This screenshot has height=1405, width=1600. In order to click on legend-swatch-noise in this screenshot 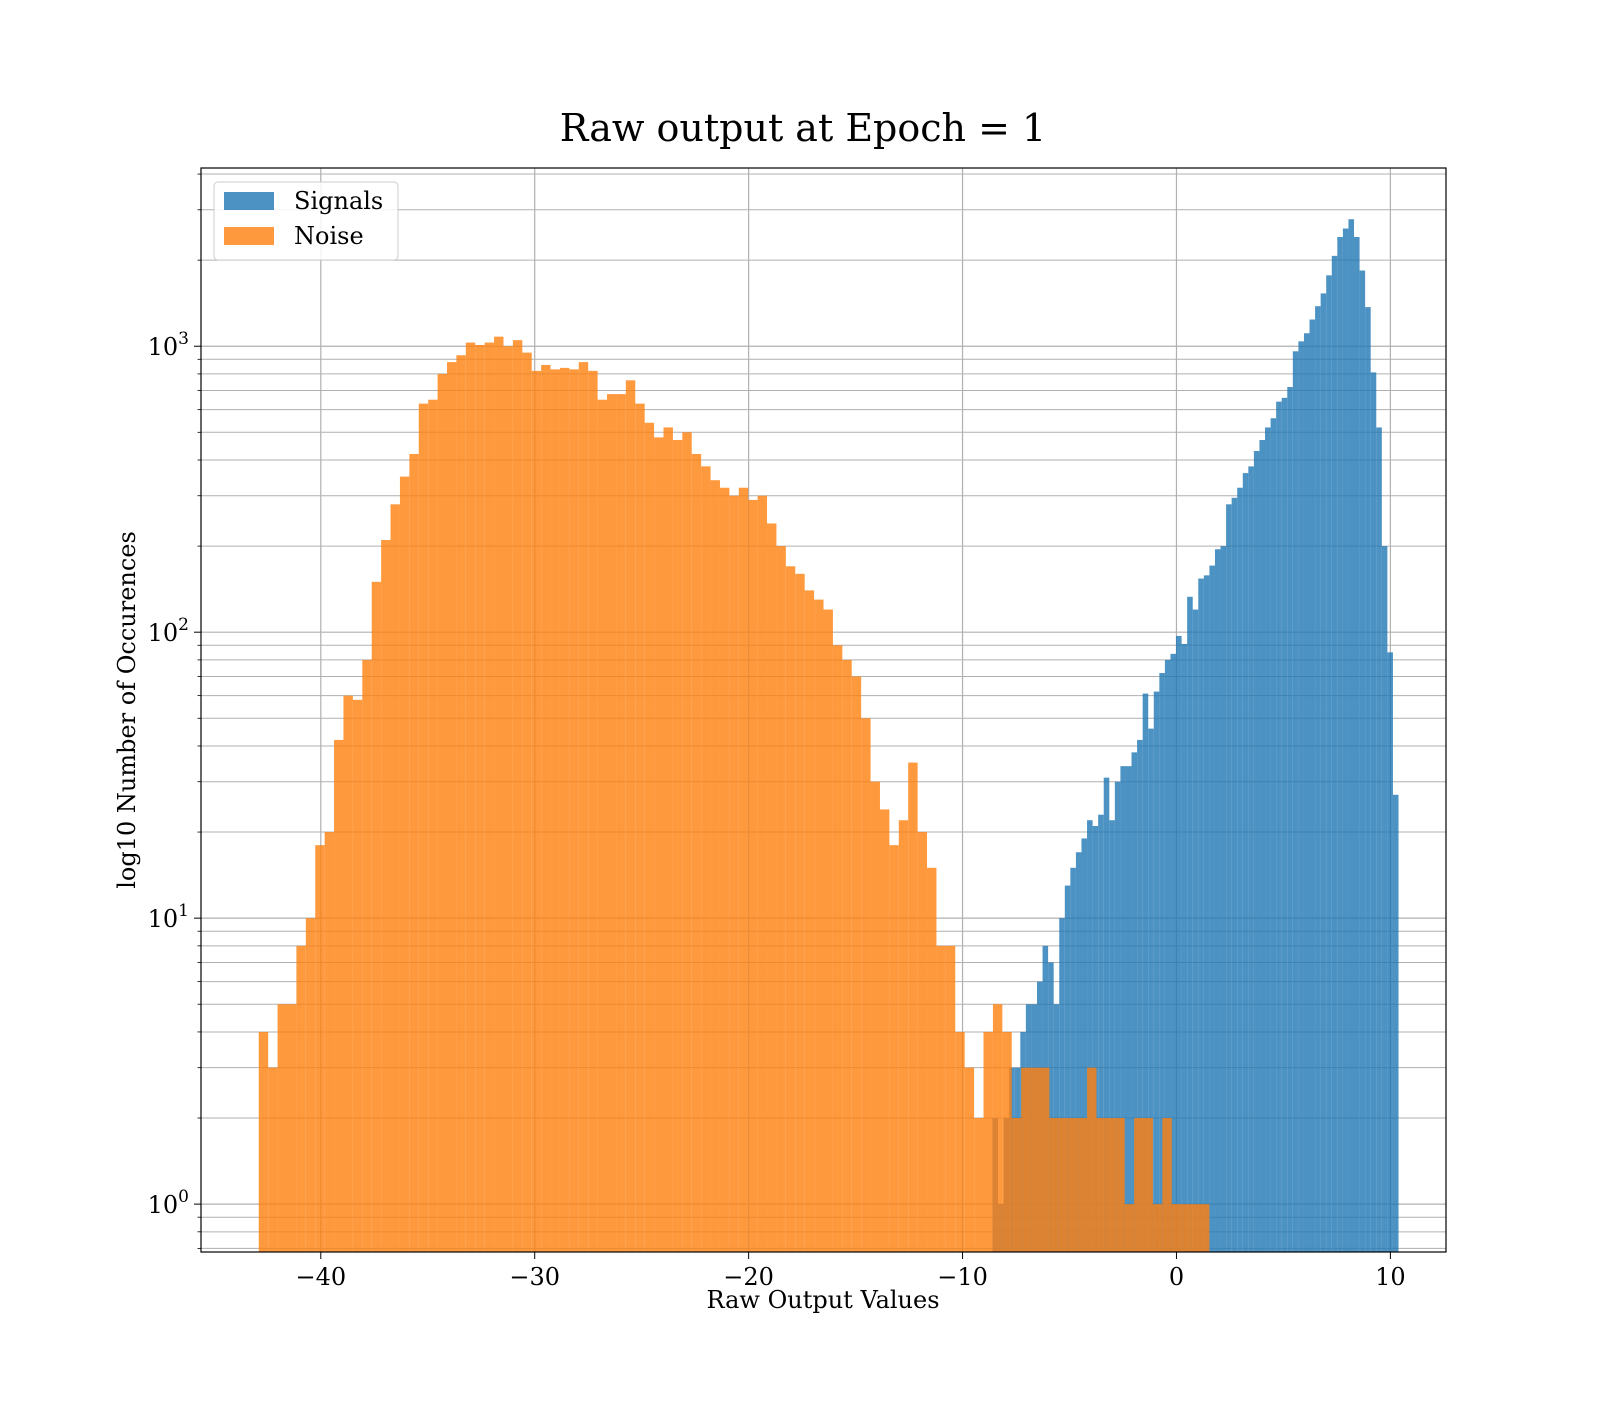, I will do `click(249, 236)`.